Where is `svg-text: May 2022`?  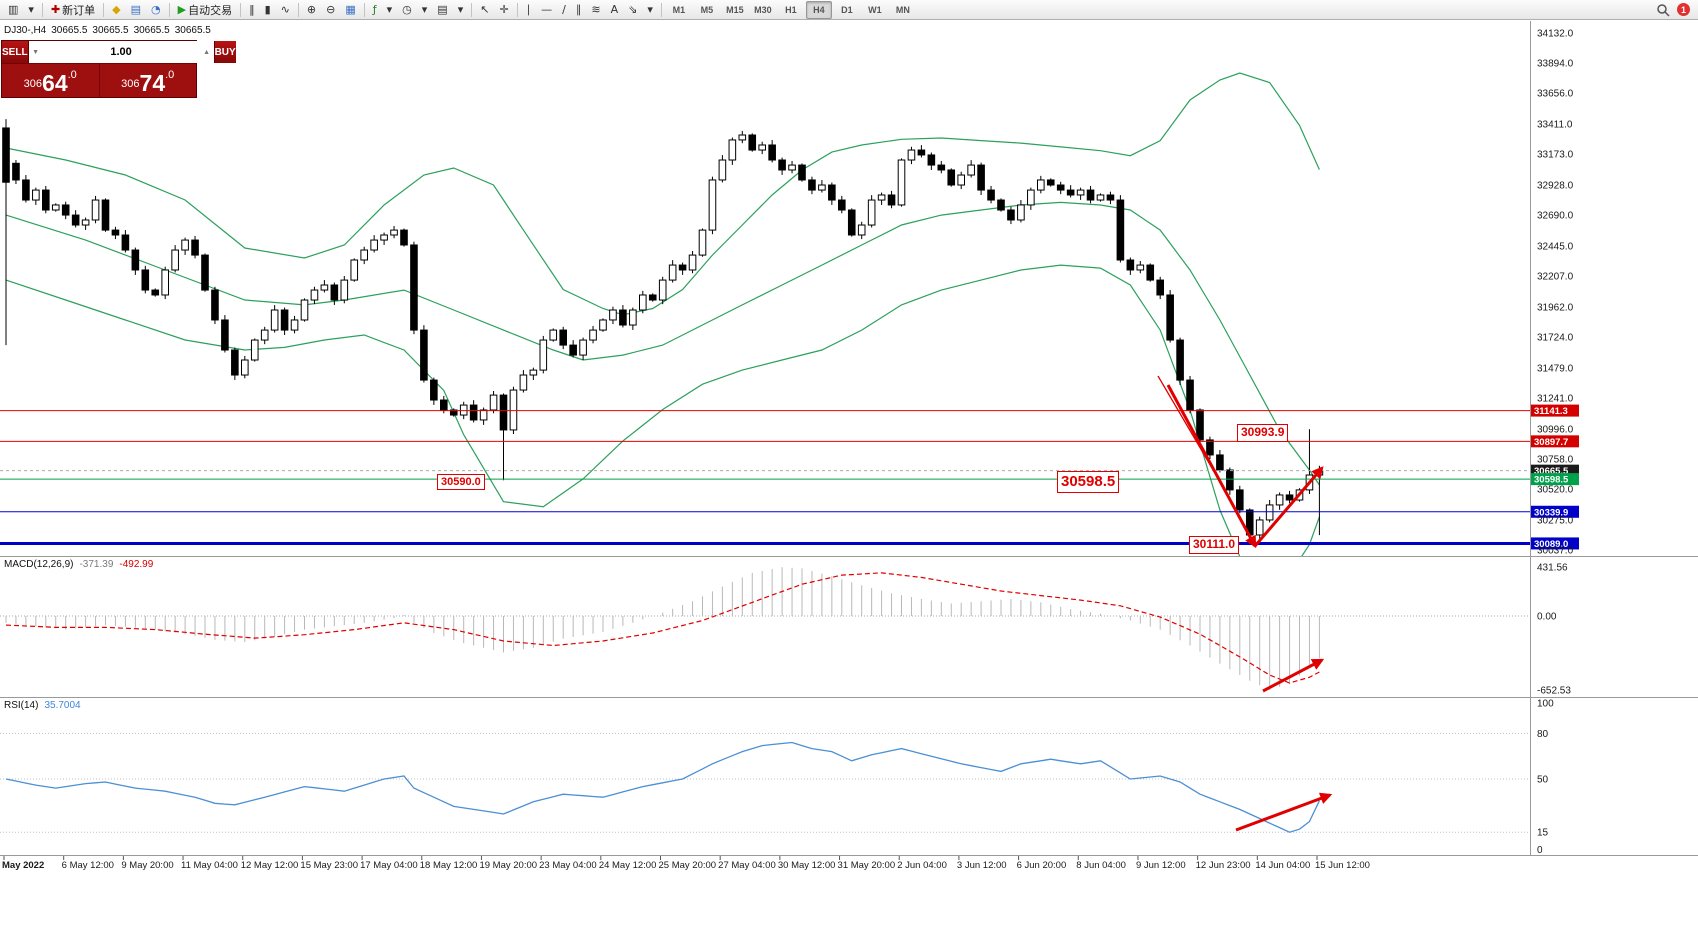
svg-text: May 2022 is located at coordinates (23, 865).